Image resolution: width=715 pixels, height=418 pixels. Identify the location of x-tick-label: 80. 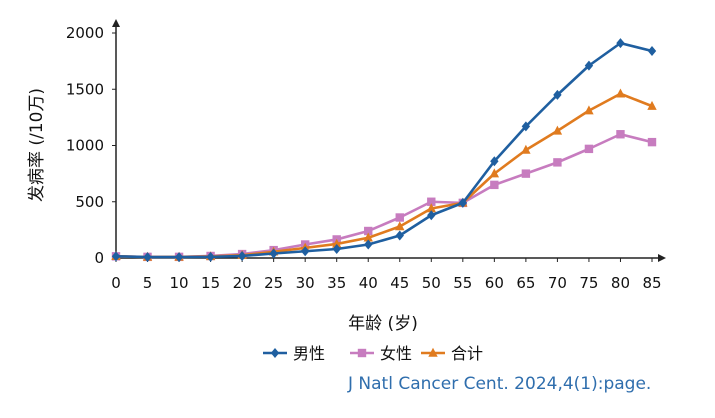
(620, 283).